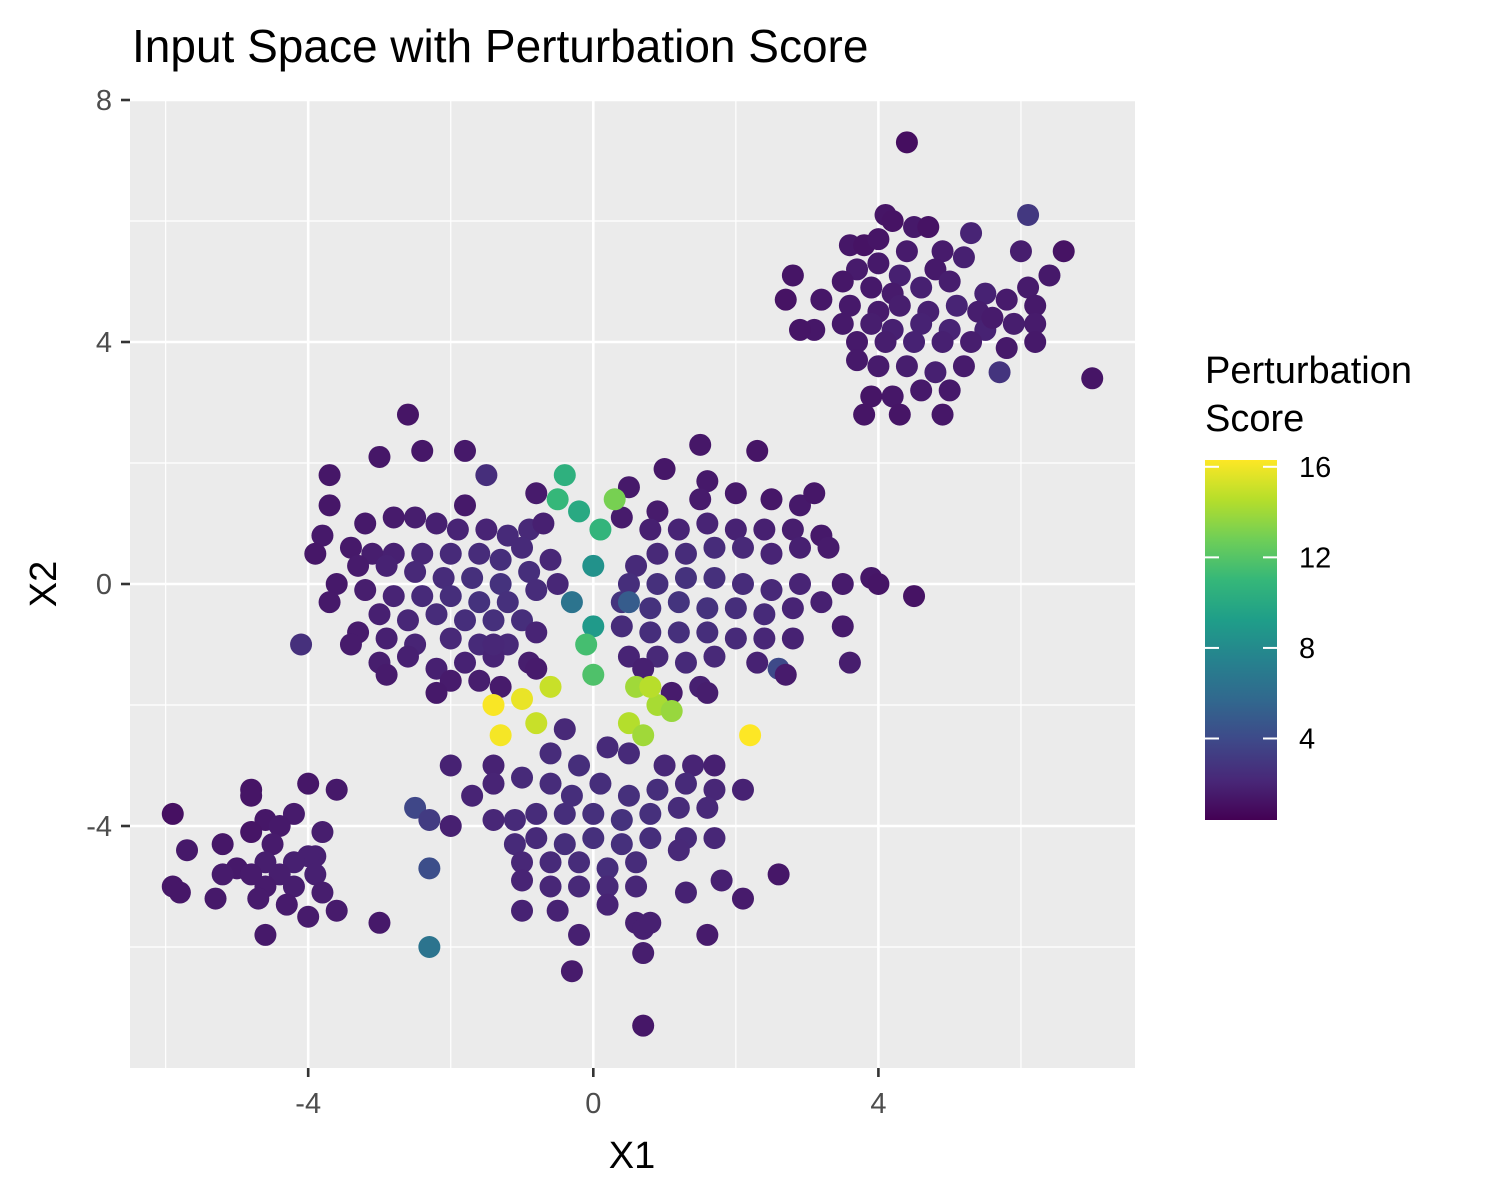 The image size is (1500, 1200). Describe the element at coordinates (1307, 649) in the screenshot. I see `legend-tick-label: 8` at that location.